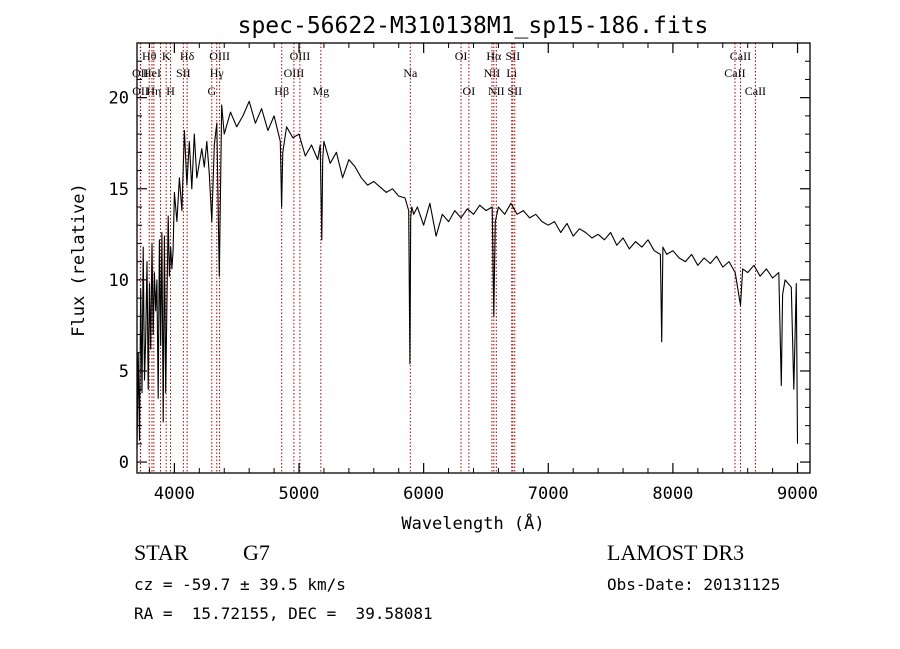  What do you see at coordinates (161, 552) in the screenshot?
I see `object-class: STAR` at bounding box center [161, 552].